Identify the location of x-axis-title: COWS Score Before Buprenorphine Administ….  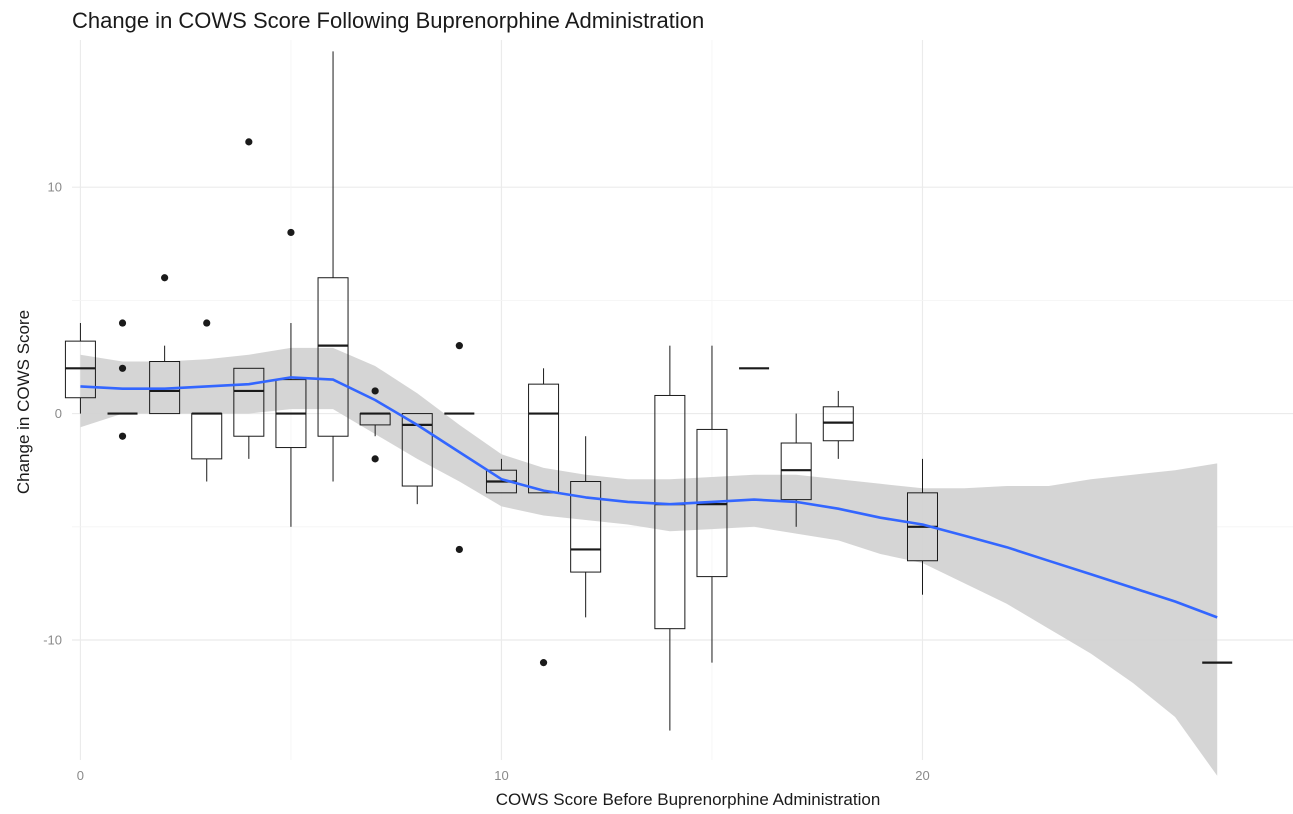
(688, 799).